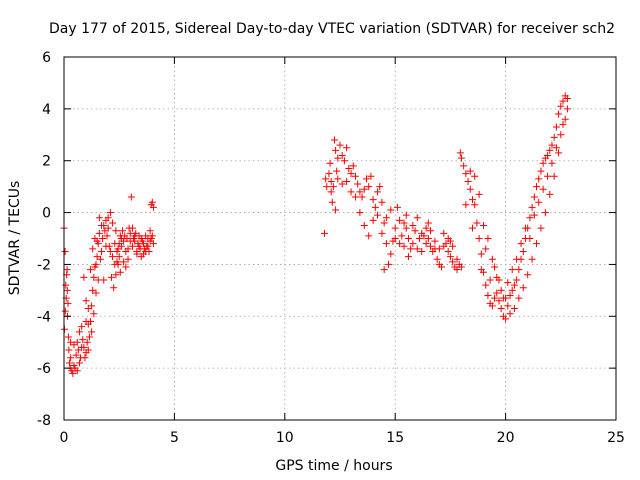  I want to click on y-tick-label: -8, so click(44, 421).